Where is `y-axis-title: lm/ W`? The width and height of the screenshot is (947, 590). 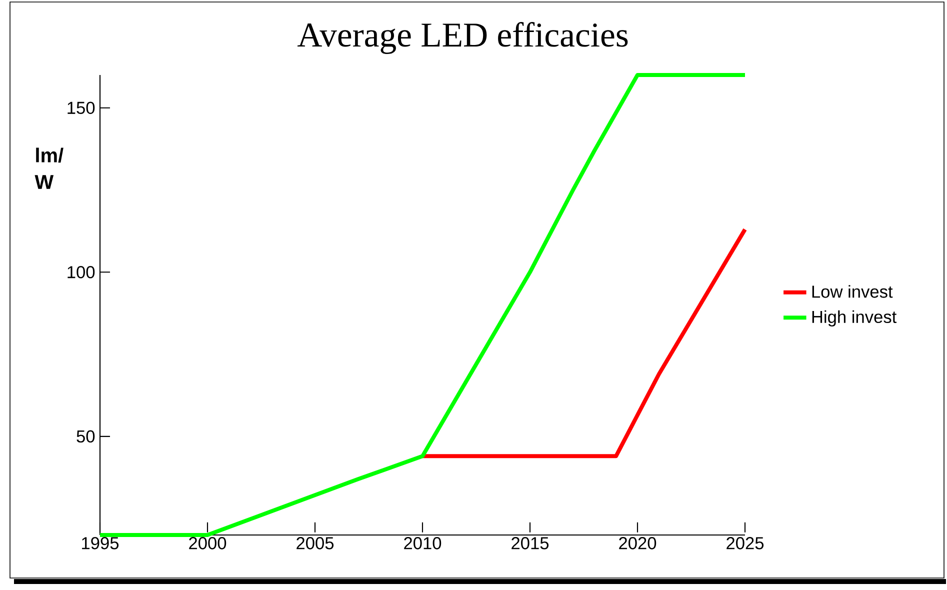 y-axis-title: lm/ W is located at coordinates (49, 168).